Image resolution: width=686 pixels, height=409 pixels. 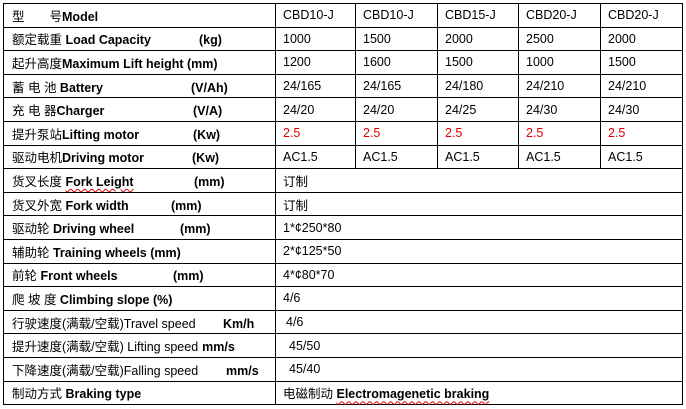 I want to click on table-row: 行驶速度(满载/空载)Travel speed Km/h 4/6, so click(x=343, y=322).